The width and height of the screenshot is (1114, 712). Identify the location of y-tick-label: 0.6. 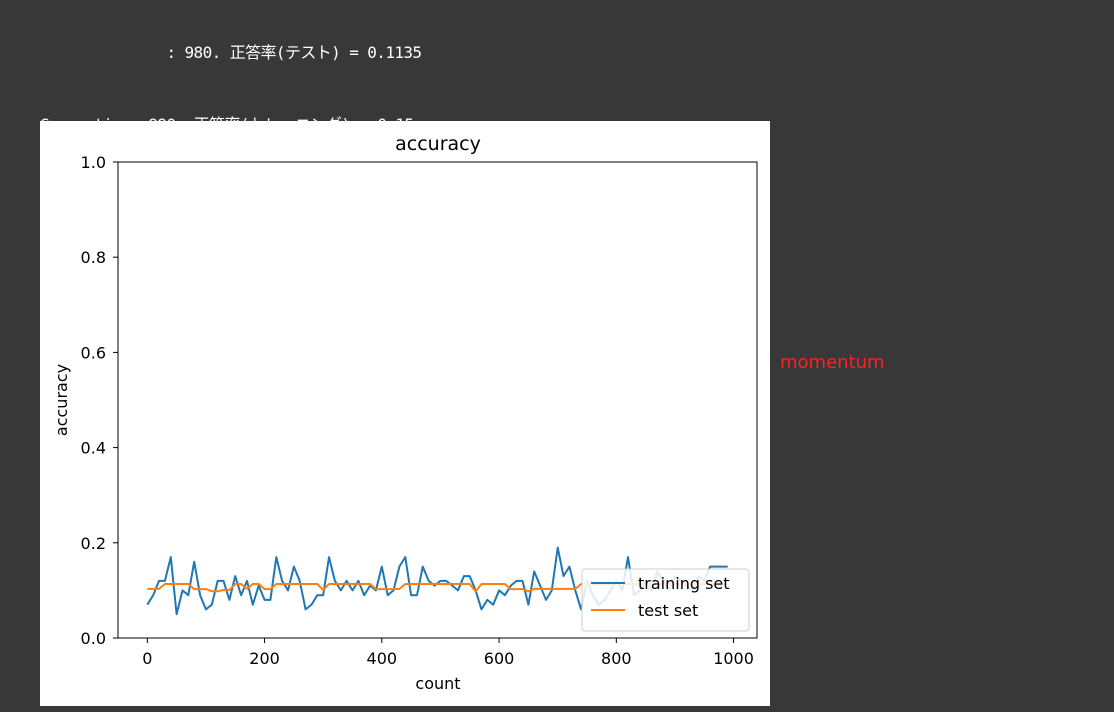
(93, 352).